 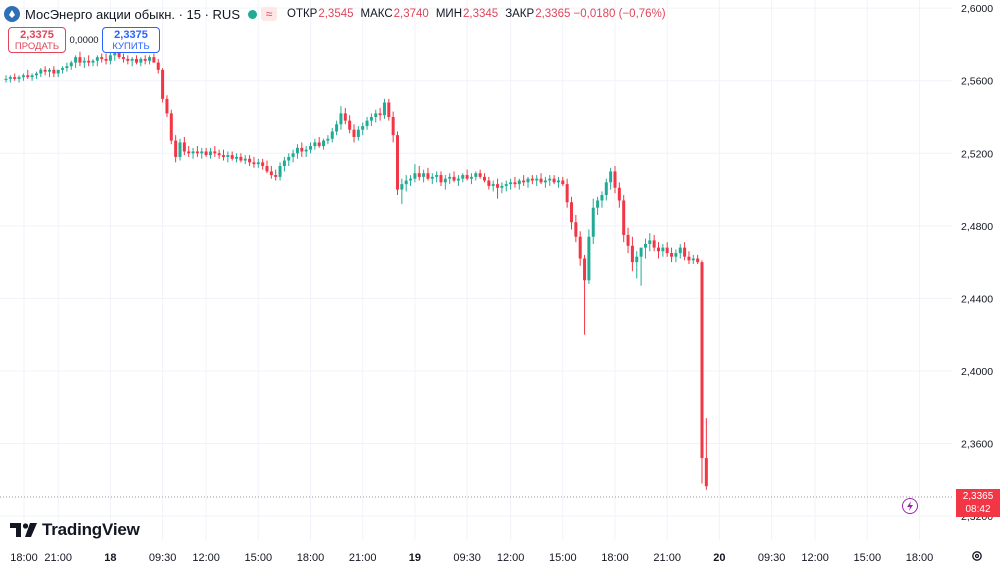 I want to click on tradingview-logo: TradingView, so click(x=75, y=530).